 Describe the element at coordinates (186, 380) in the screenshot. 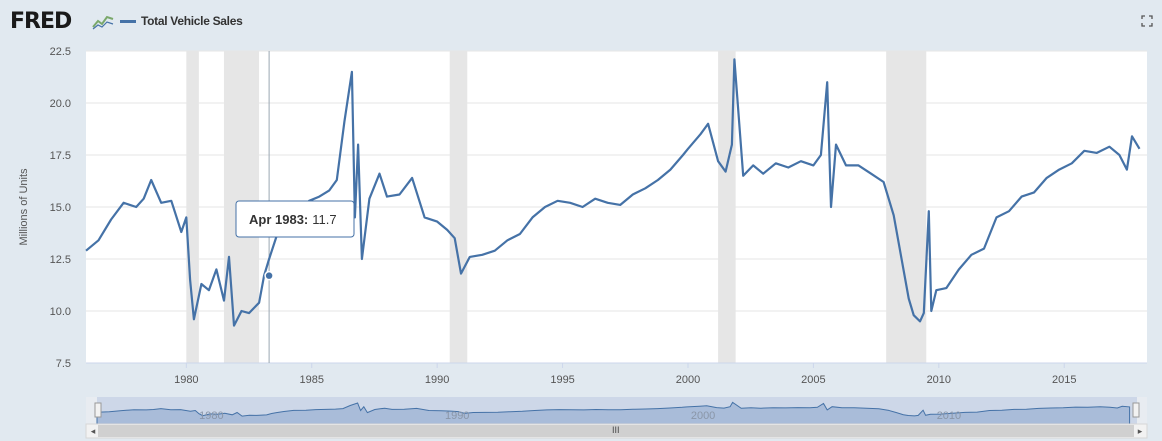

I see `x-tick-label: 1980` at that location.